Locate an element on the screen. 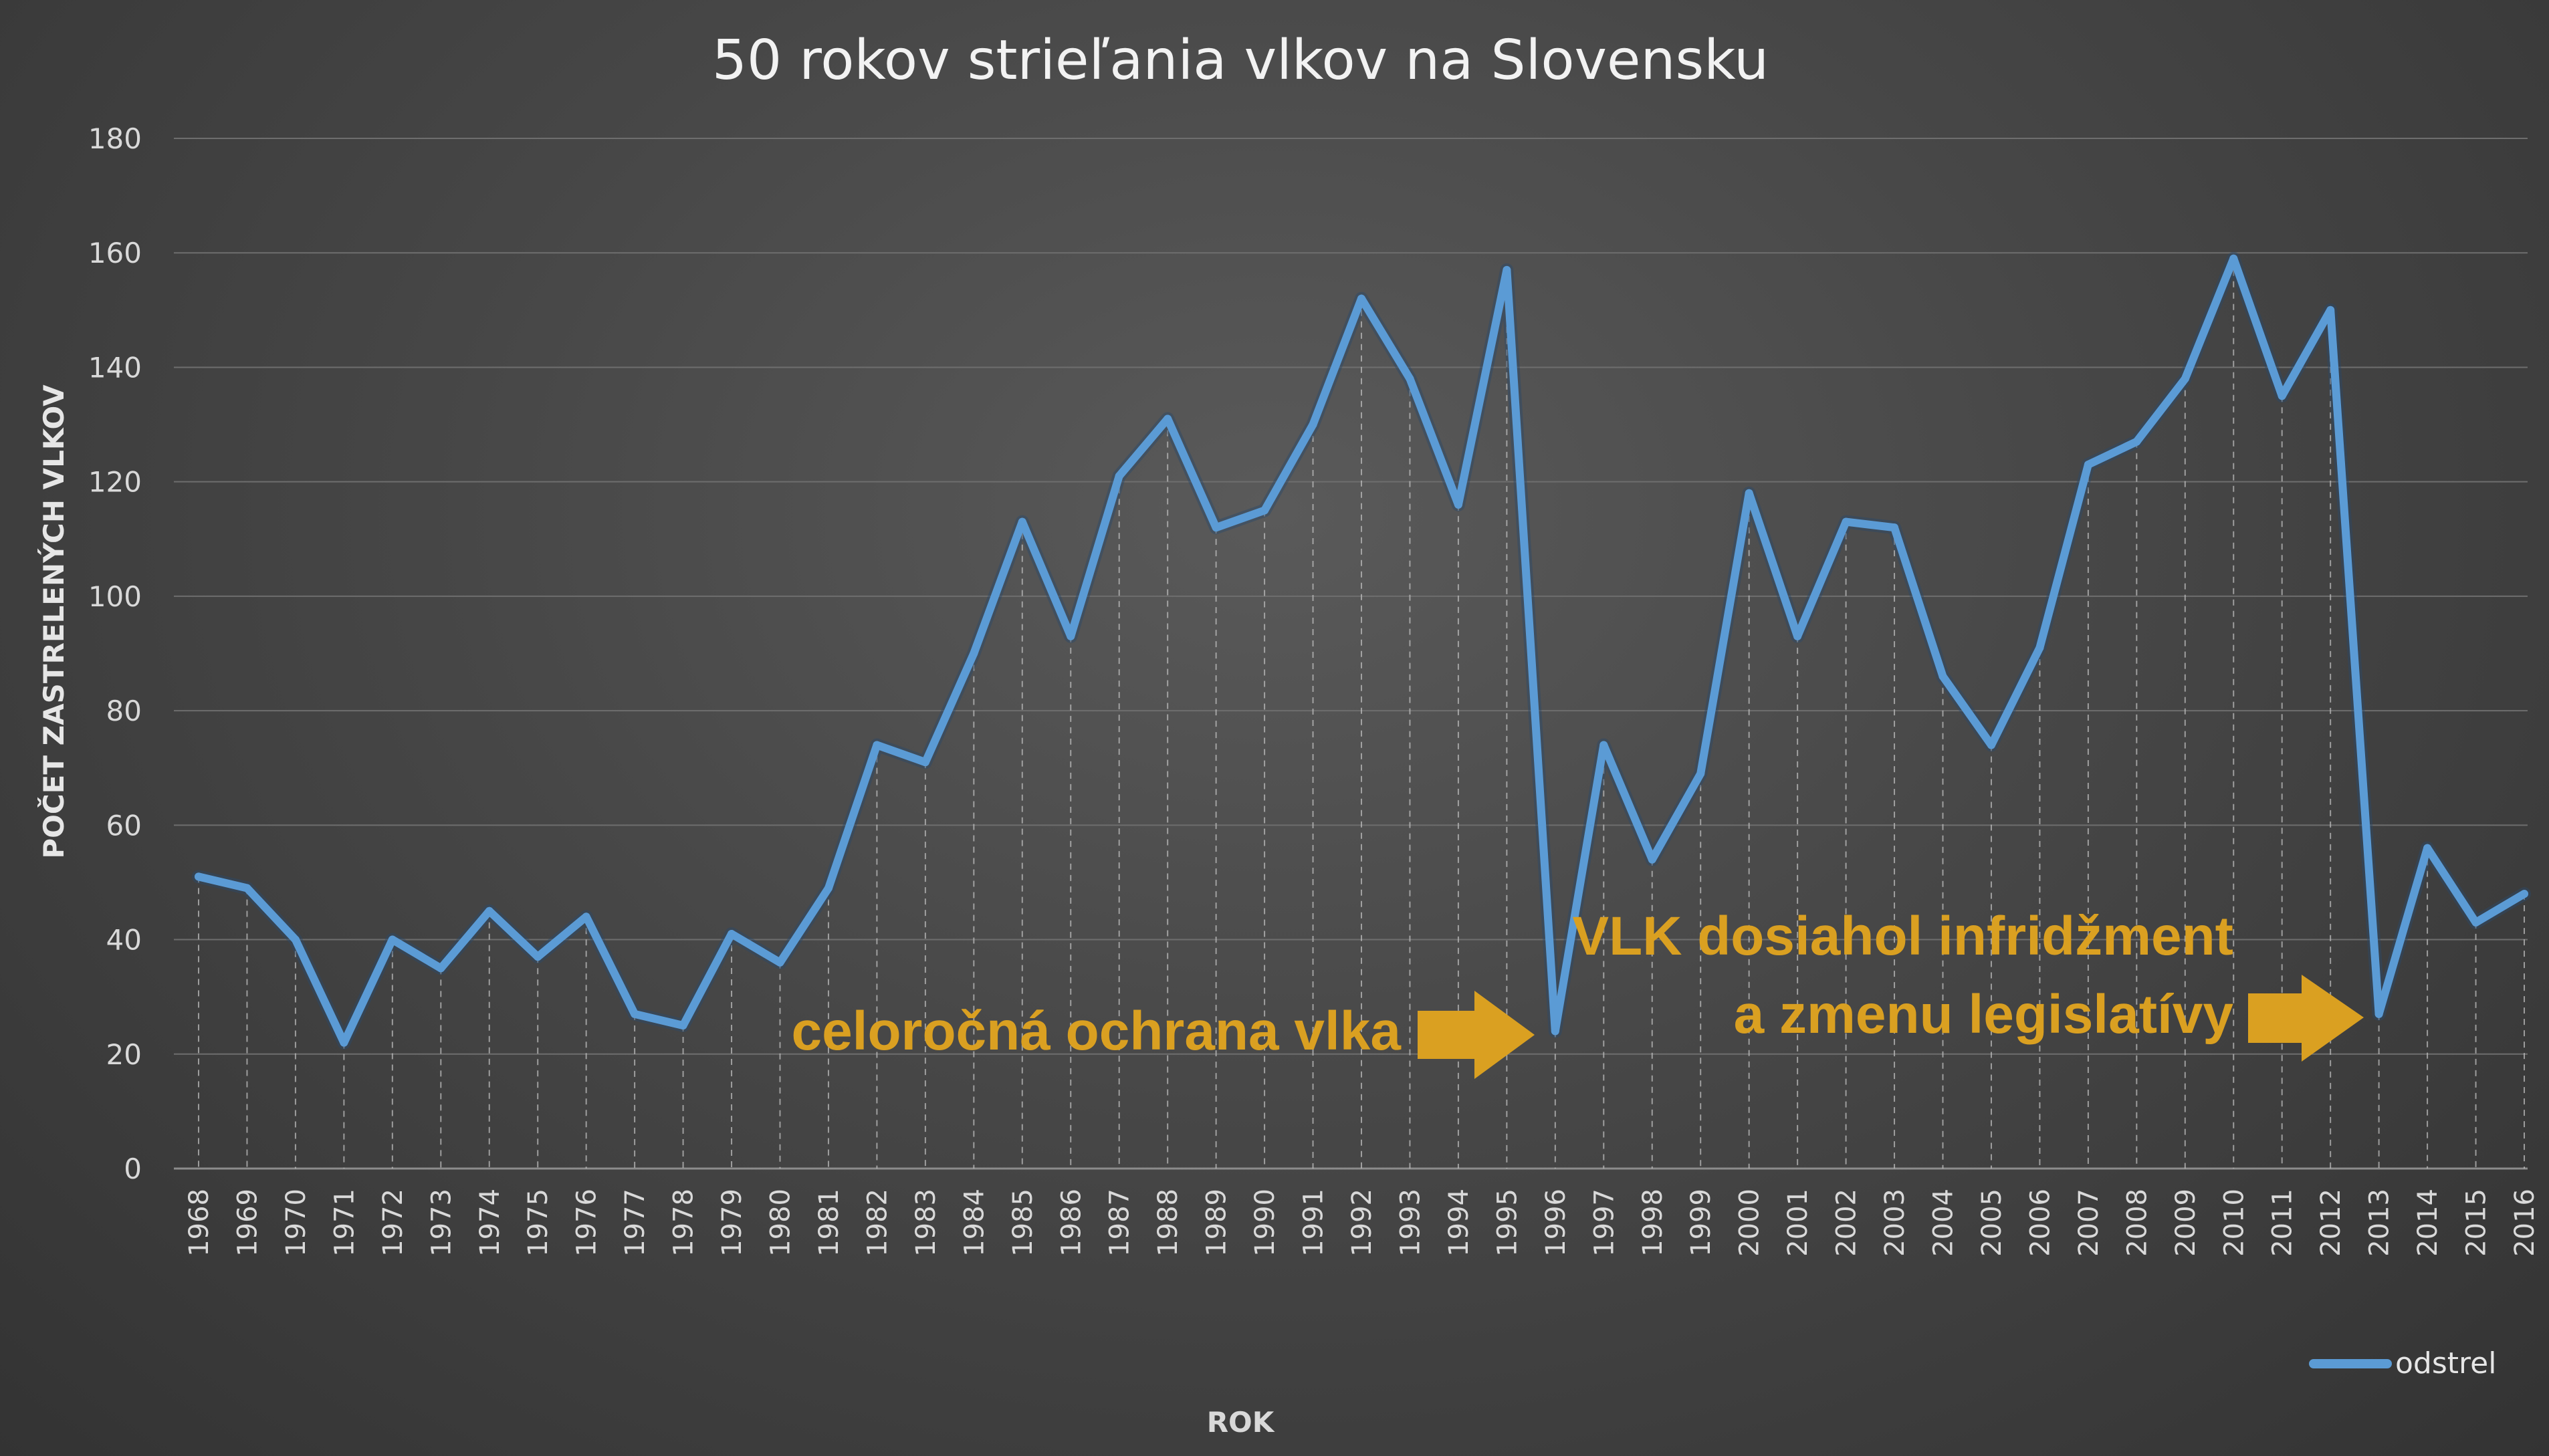 The image size is (2549, 1456). y-tick-label: 20 is located at coordinates (124, 1054).